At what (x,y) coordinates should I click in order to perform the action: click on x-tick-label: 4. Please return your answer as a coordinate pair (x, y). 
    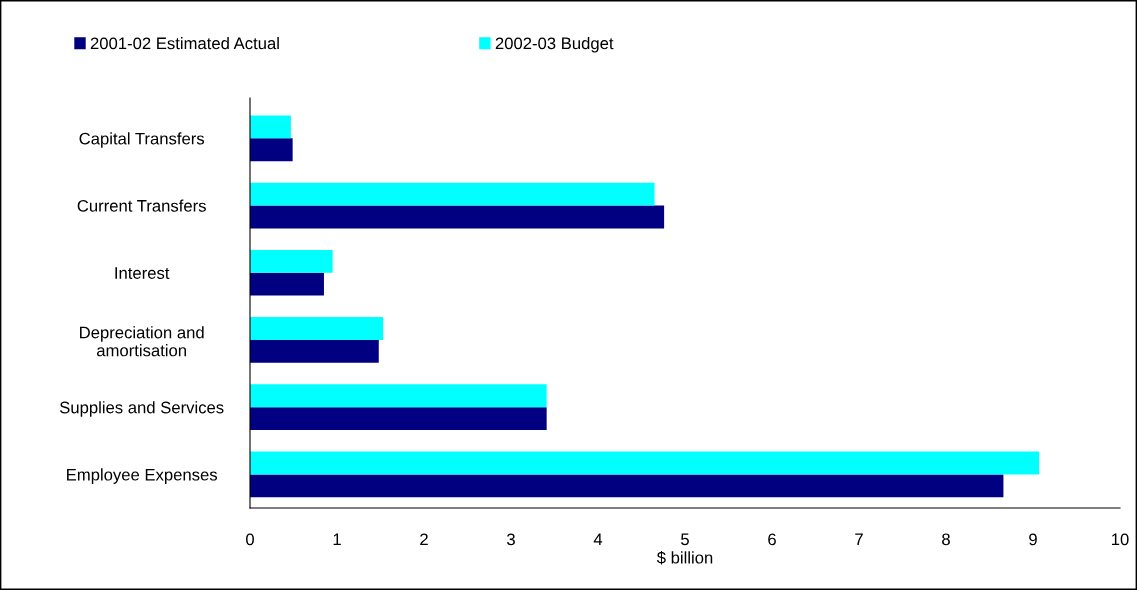
    Looking at the image, I should click on (598, 539).